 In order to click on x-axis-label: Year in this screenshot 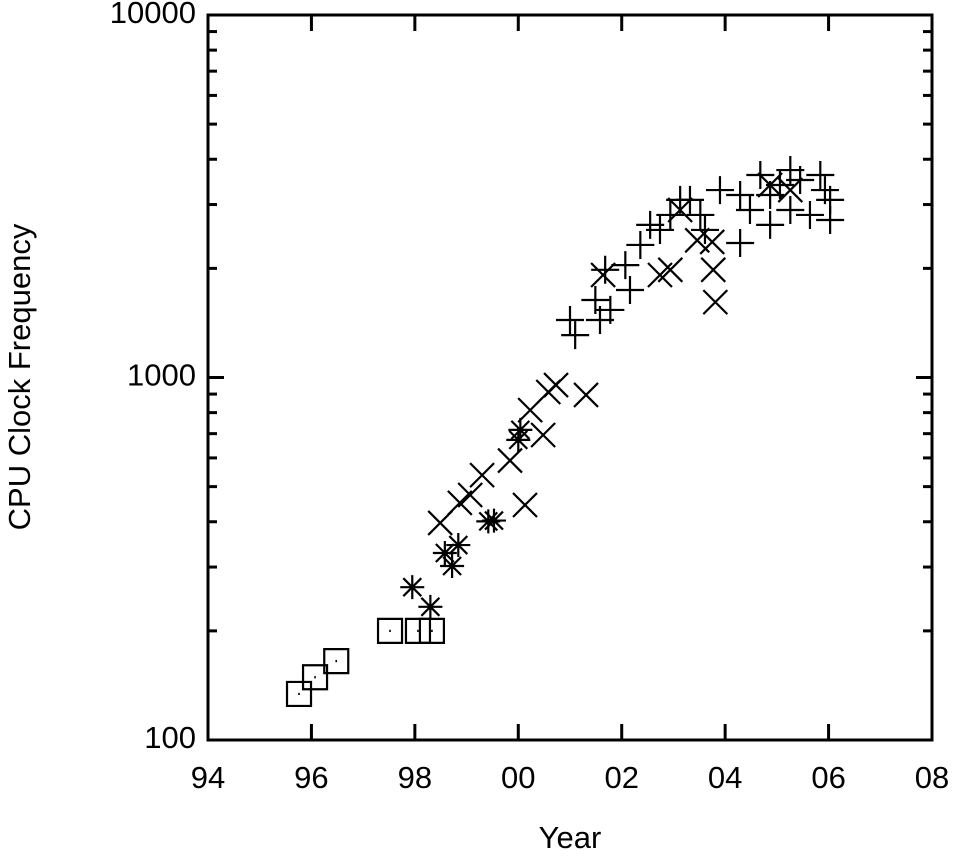, I will do `click(570, 837)`.